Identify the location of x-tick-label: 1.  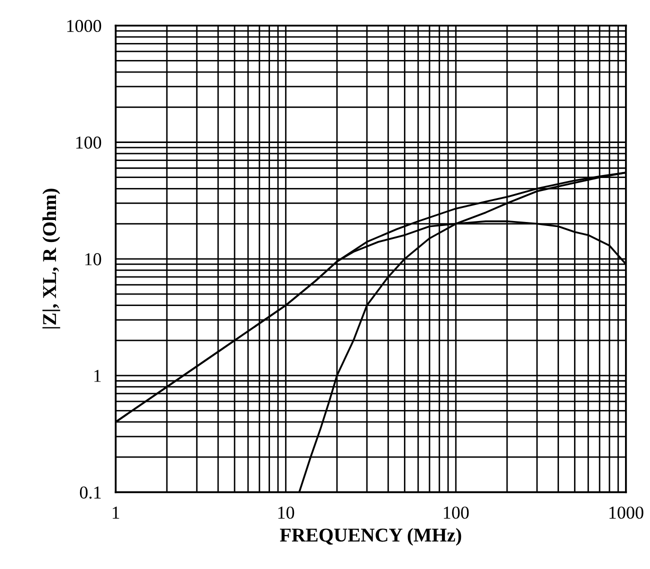
(116, 512).